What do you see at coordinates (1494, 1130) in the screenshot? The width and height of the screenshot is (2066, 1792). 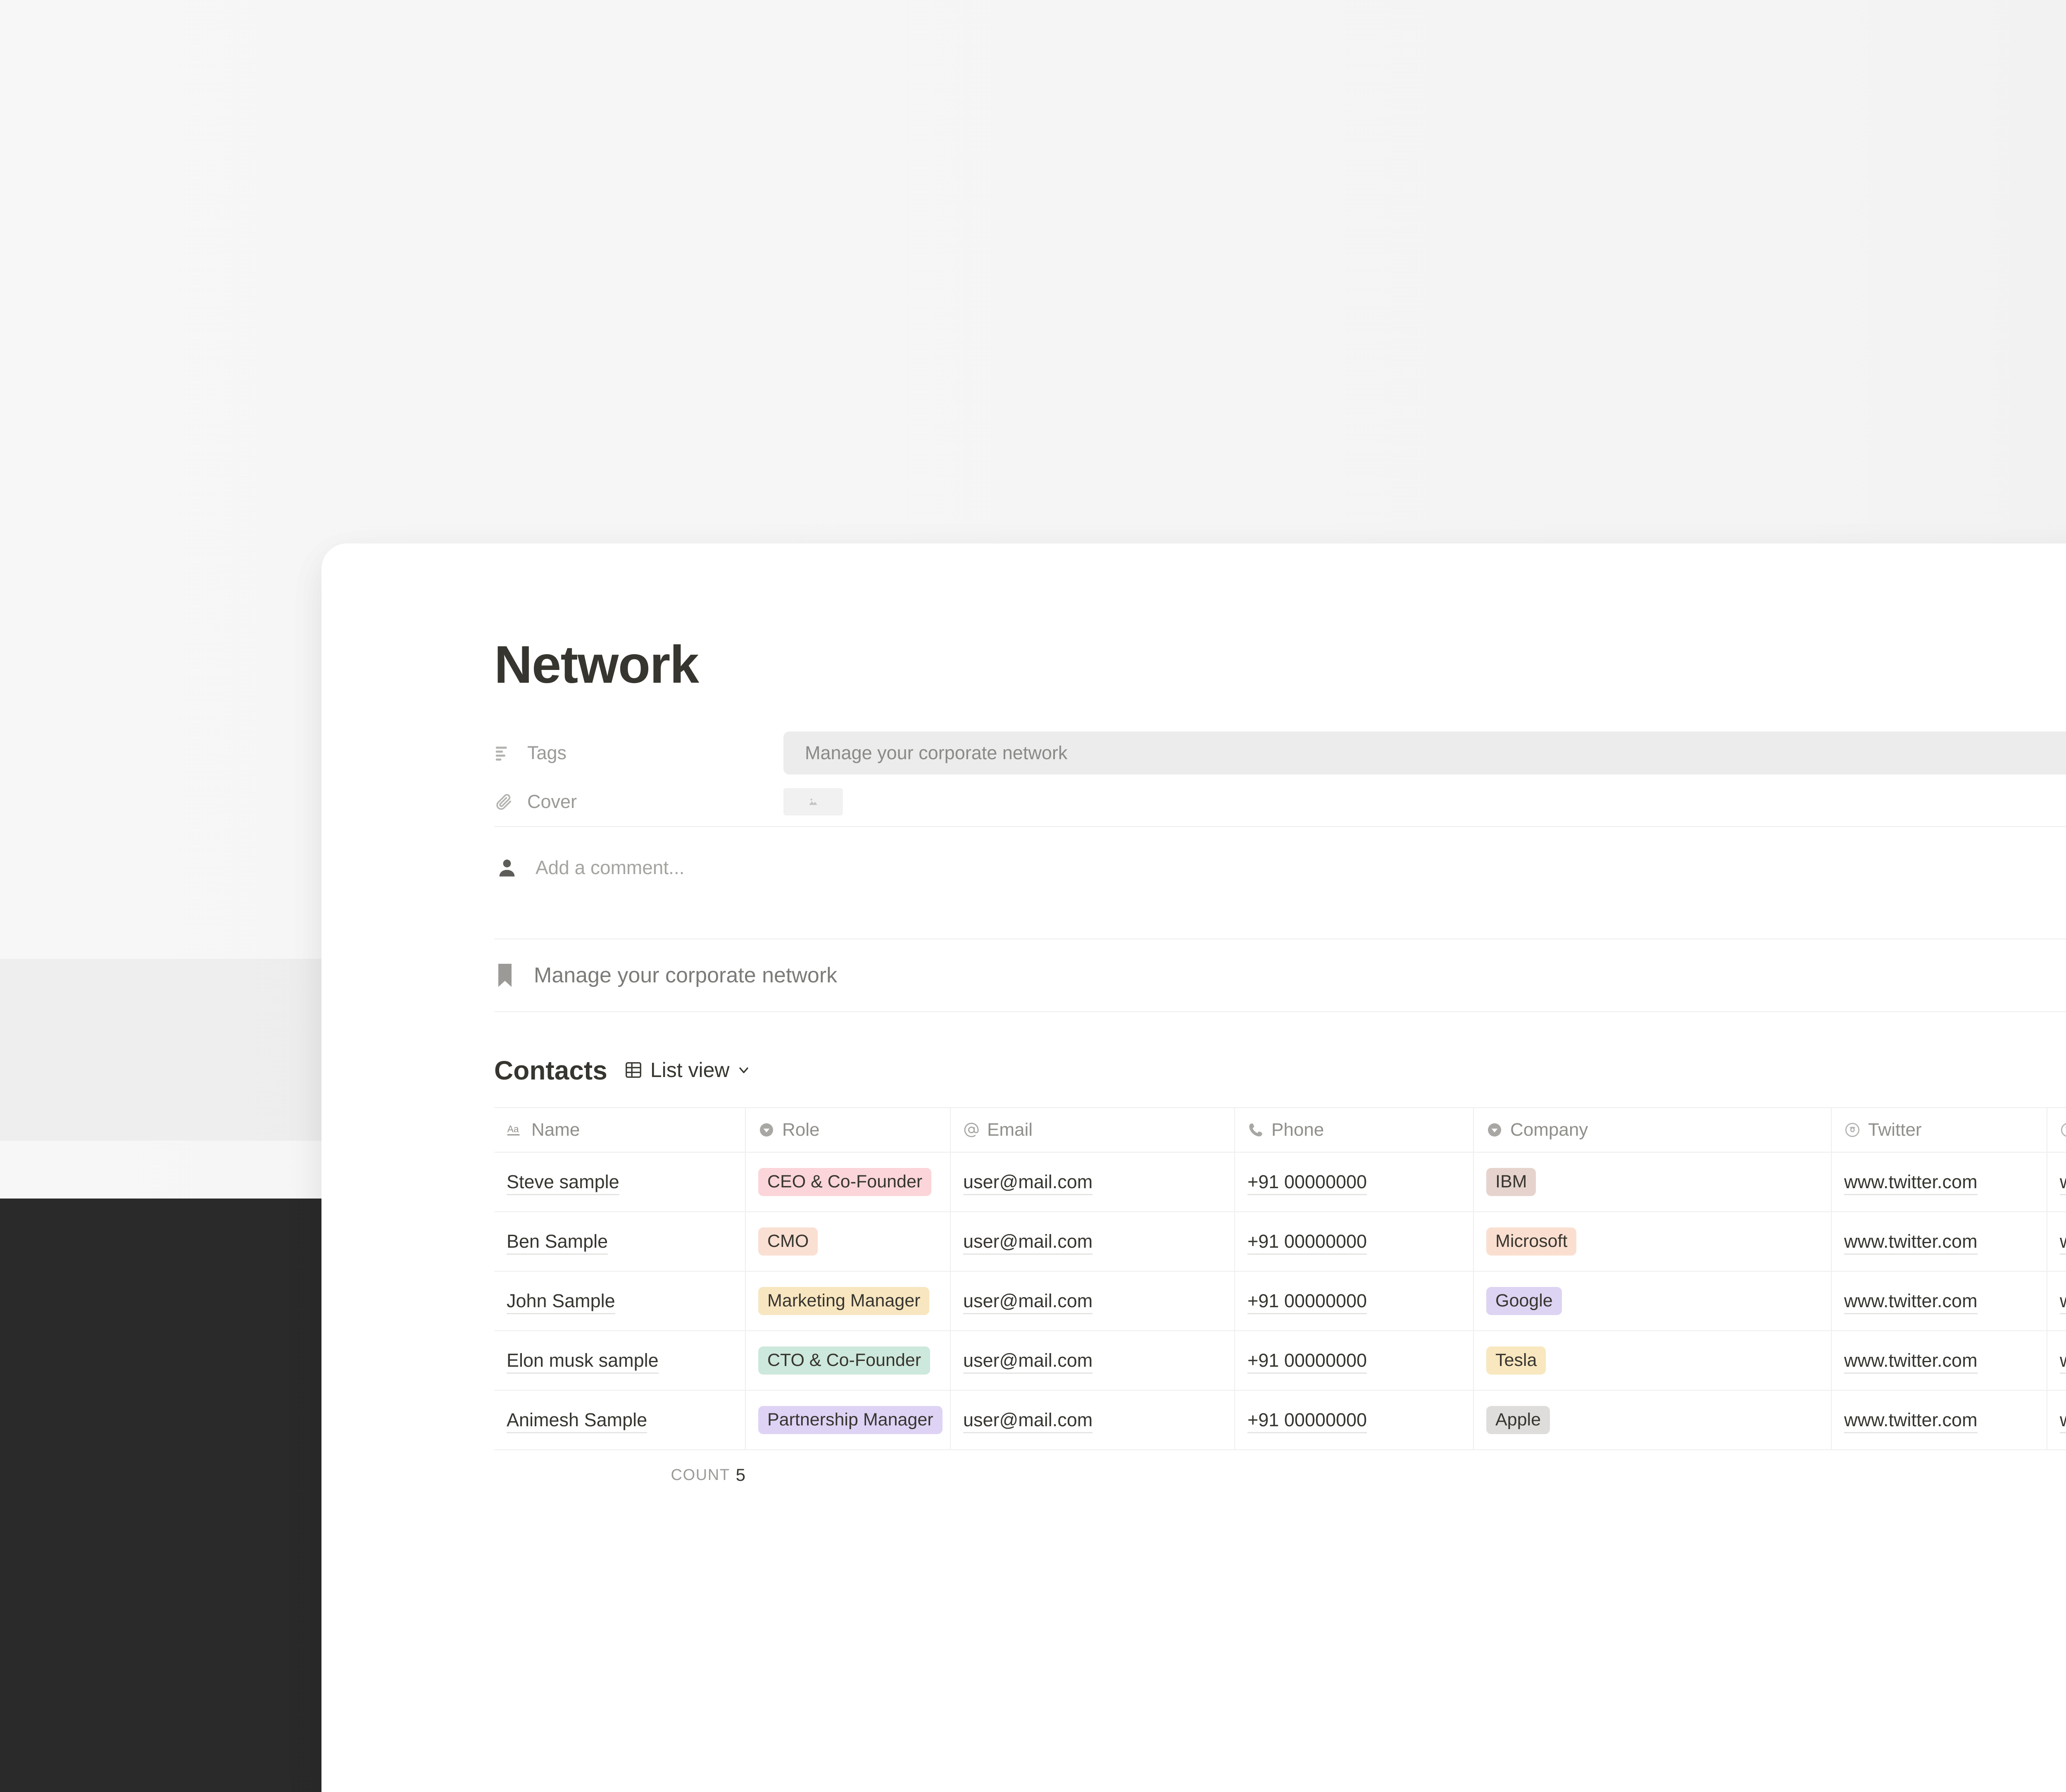 I see `select-circle-icon` at bounding box center [1494, 1130].